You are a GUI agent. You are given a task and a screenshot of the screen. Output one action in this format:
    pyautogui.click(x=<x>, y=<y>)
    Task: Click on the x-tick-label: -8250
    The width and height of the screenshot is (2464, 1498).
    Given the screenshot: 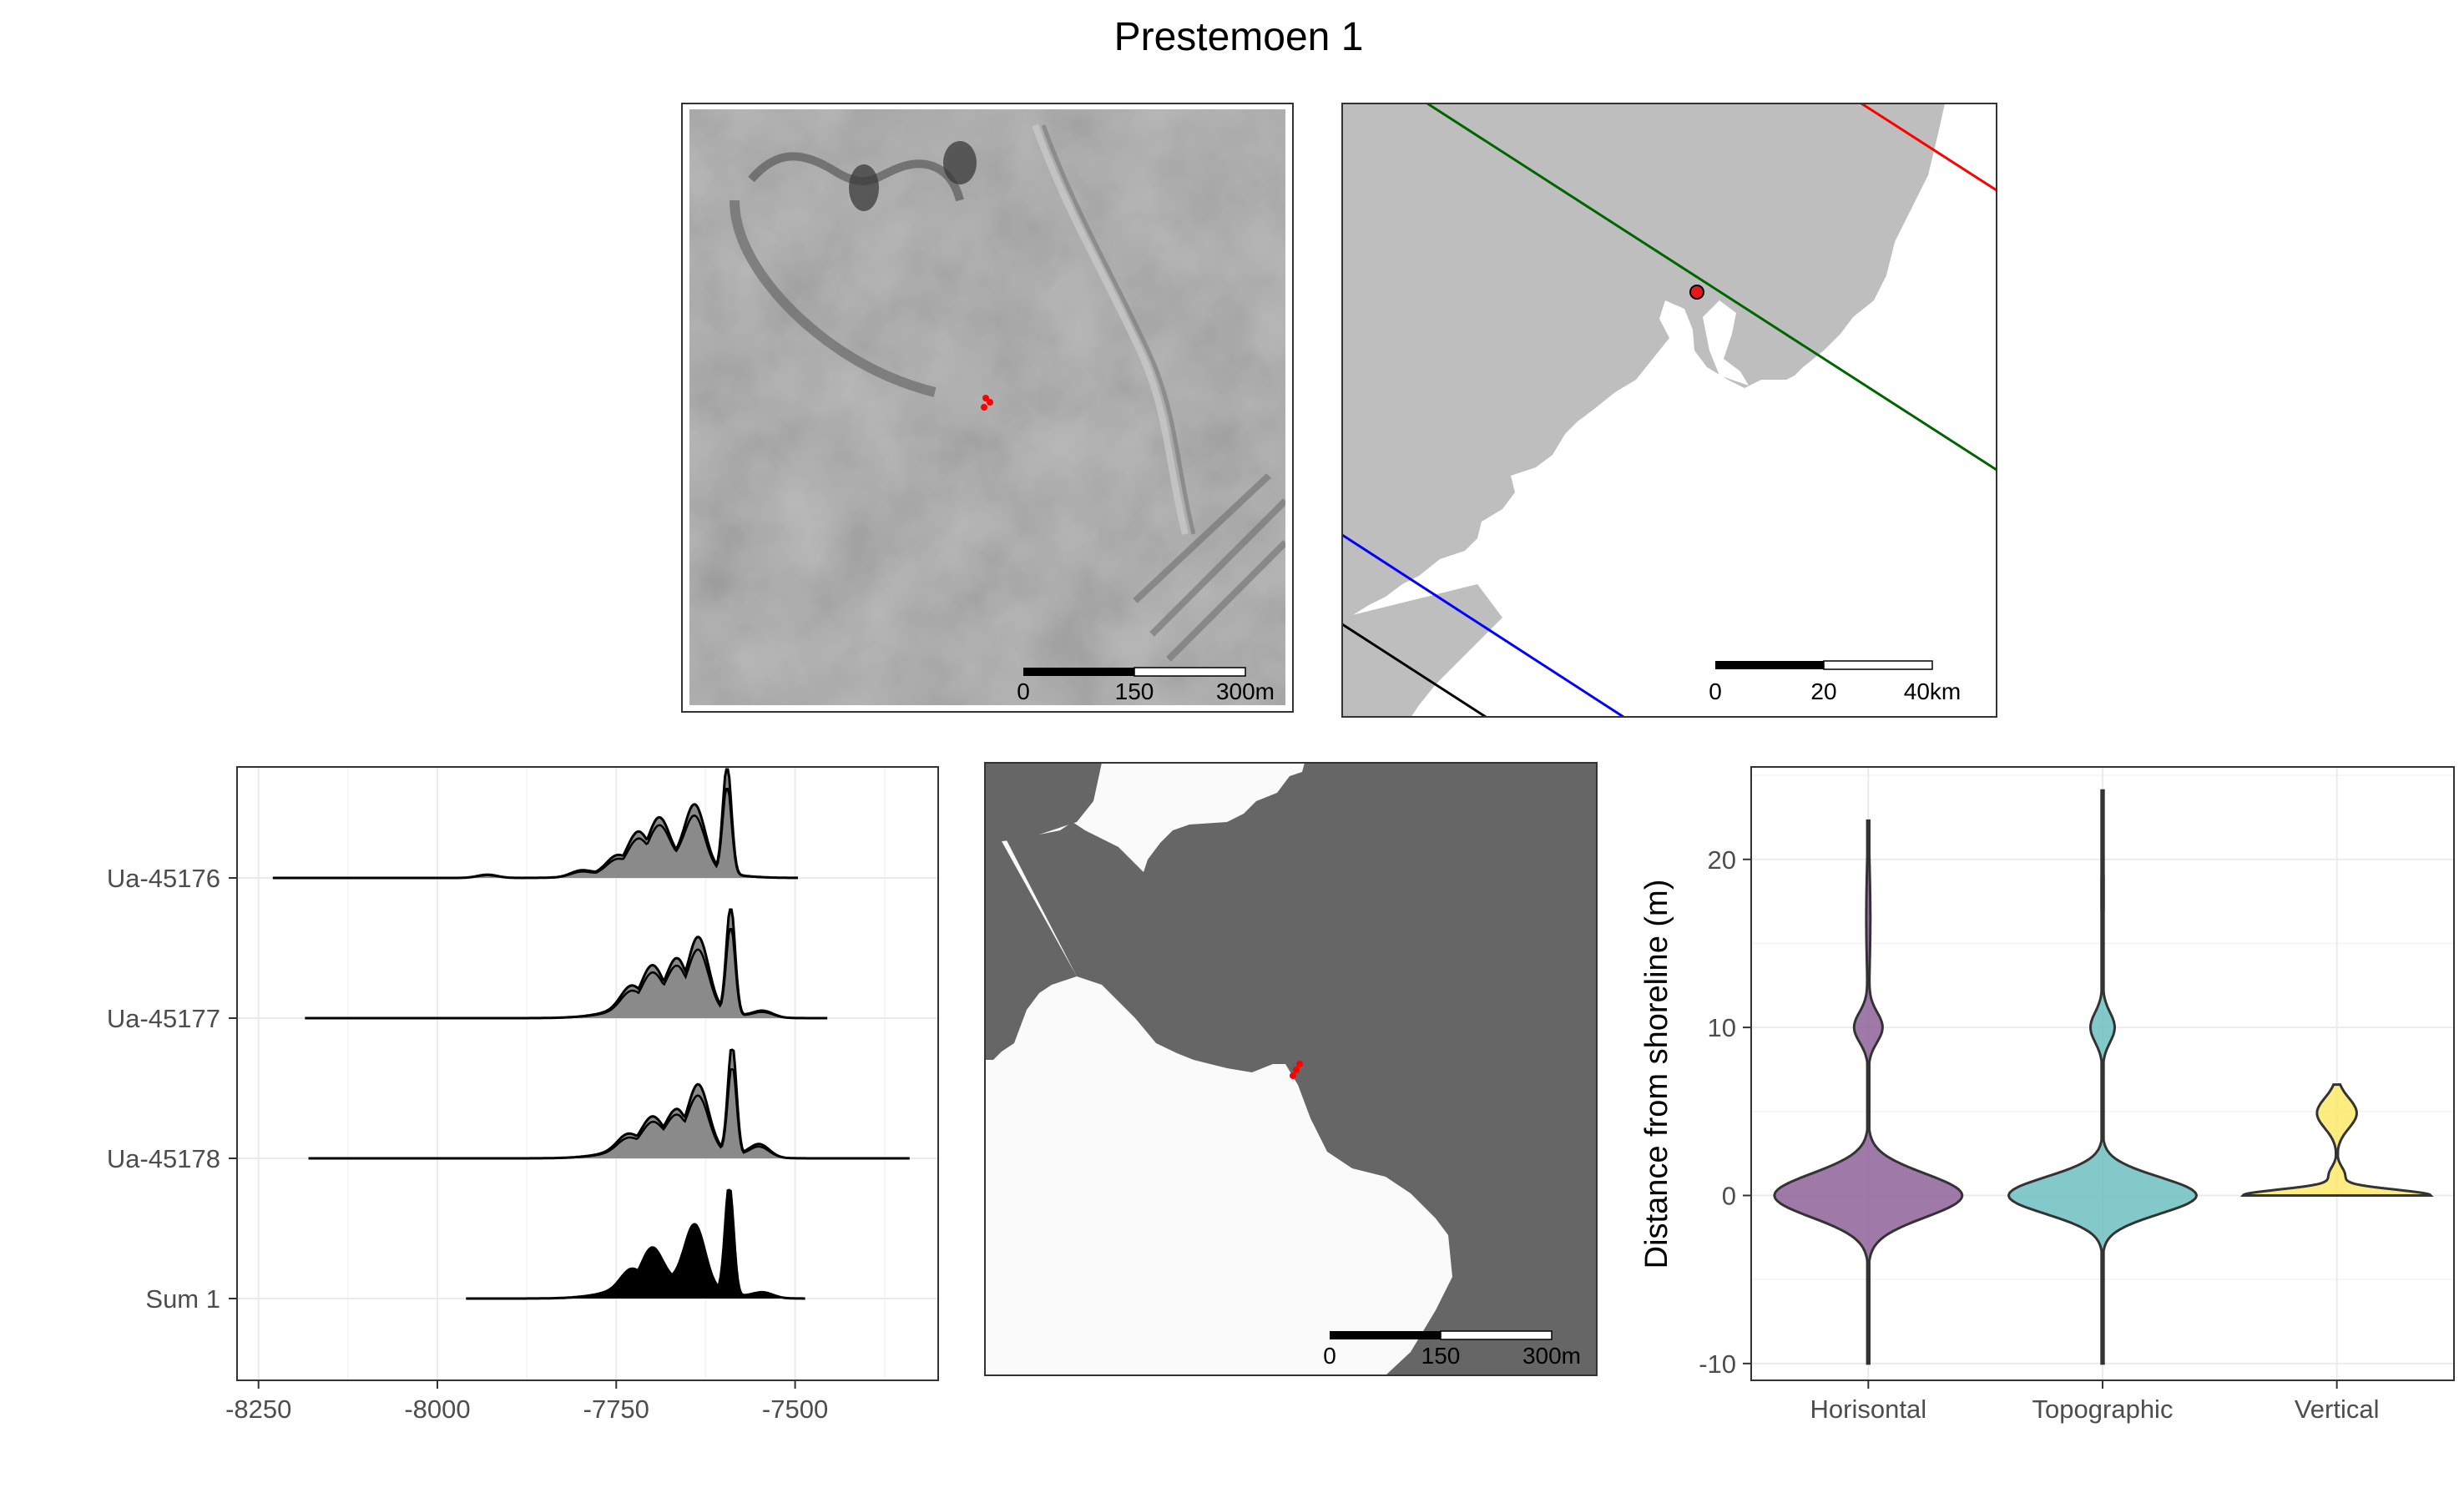 What is the action you would take?
    pyautogui.click(x=258, y=1409)
    